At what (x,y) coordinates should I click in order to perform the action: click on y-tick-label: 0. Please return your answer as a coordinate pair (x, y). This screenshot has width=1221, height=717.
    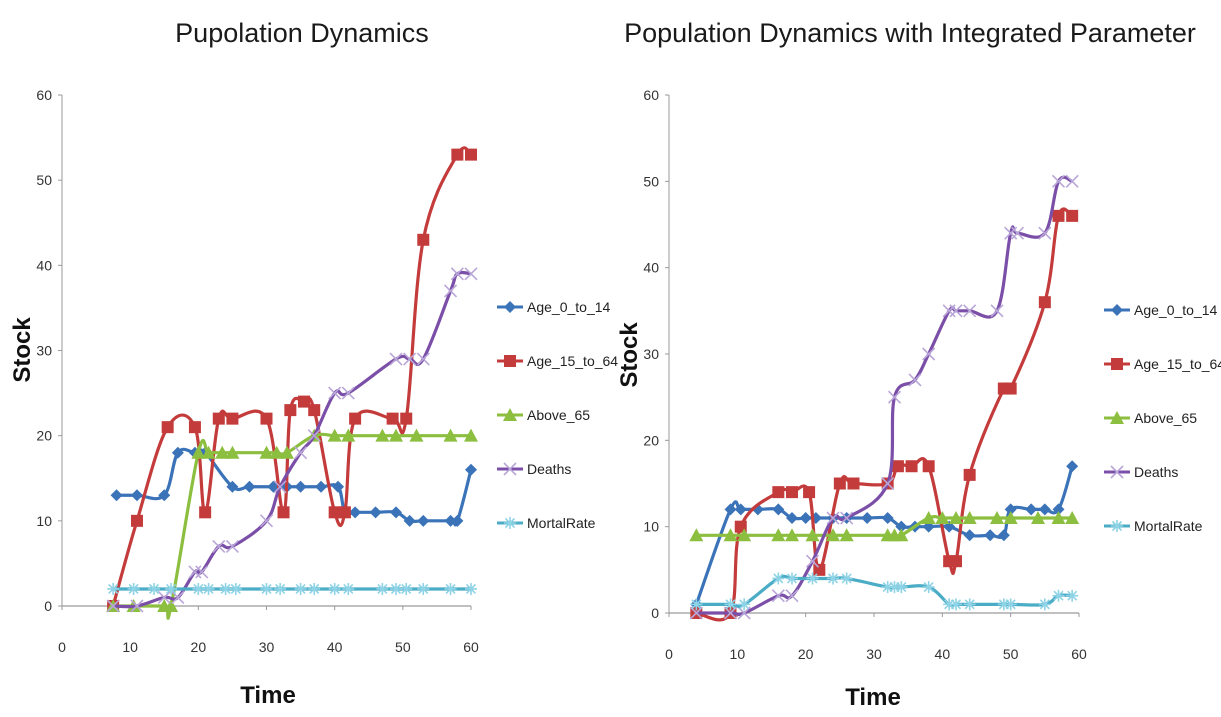
    Looking at the image, I should click on (655, 613).